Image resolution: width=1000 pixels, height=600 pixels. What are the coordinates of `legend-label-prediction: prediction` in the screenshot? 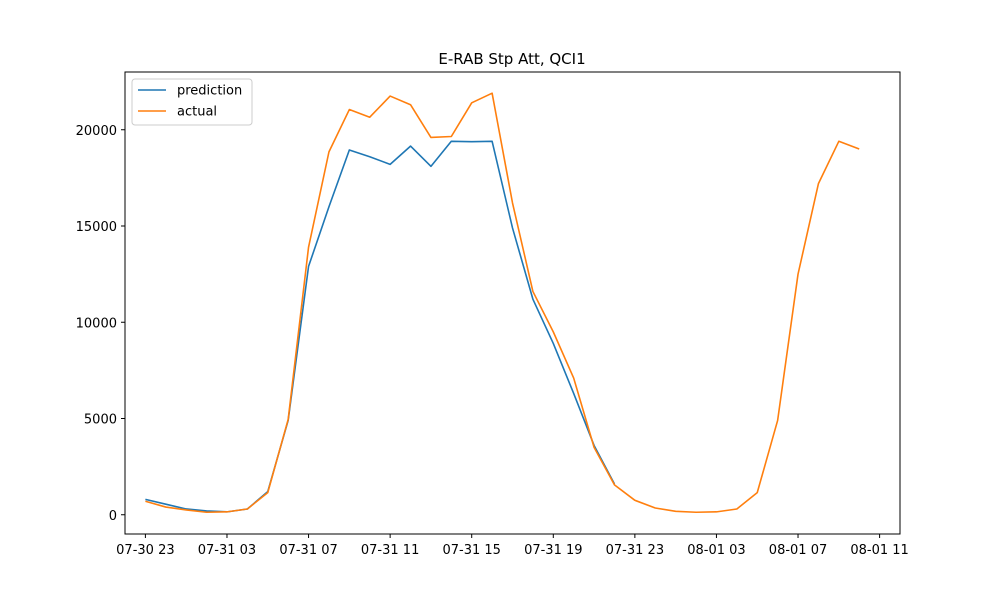 It's located at (209, 91).